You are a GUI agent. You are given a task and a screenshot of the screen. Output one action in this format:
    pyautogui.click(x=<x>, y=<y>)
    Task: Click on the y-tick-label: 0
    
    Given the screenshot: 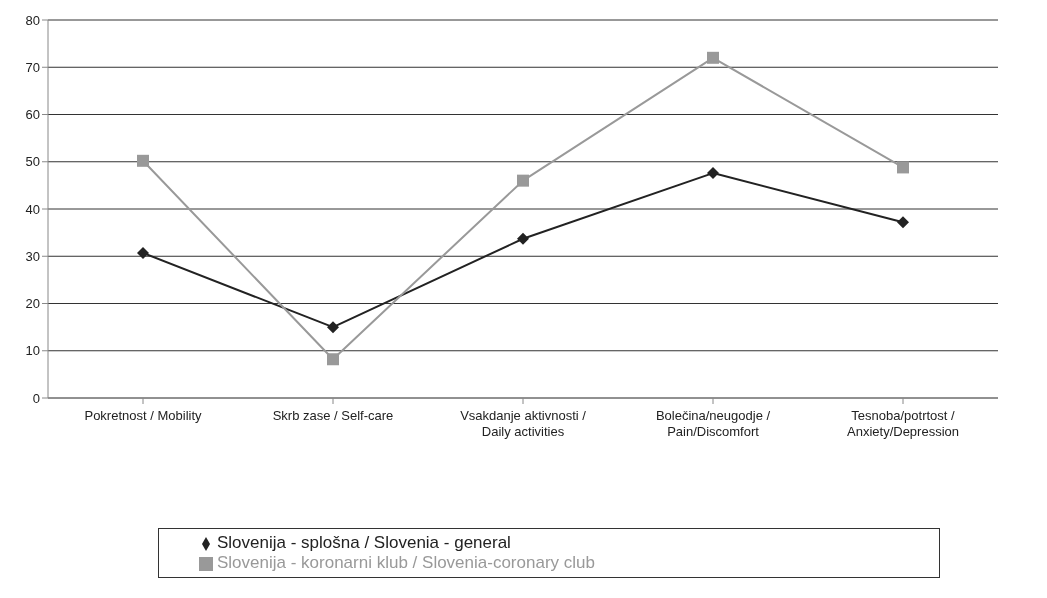 What is the action you would take?
    pyautogui.click(x=36, y=398)
    